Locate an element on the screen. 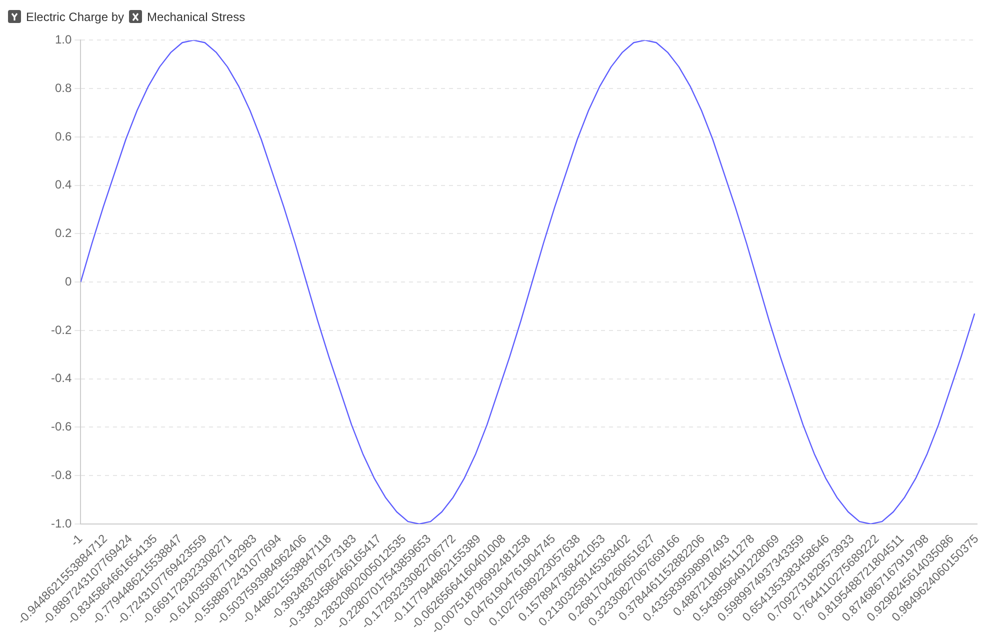 This screenshot has height=644, width=990. y-tick-label: 0.8 is located at coordinates (63, 87).